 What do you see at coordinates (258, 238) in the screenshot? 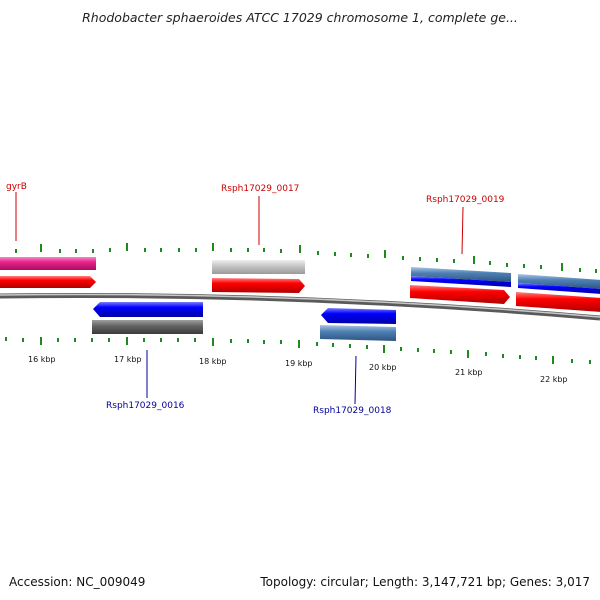
I see `gene-rsph17029-0017: Rsph17029_0017` at bounding box center [258, 238].